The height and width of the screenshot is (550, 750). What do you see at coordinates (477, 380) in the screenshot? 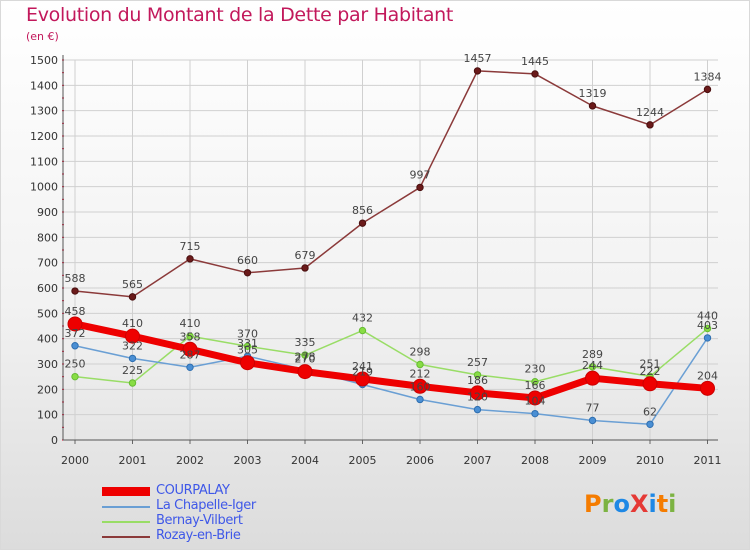
I see `data-label: 186` at bounding box center [477, 380].